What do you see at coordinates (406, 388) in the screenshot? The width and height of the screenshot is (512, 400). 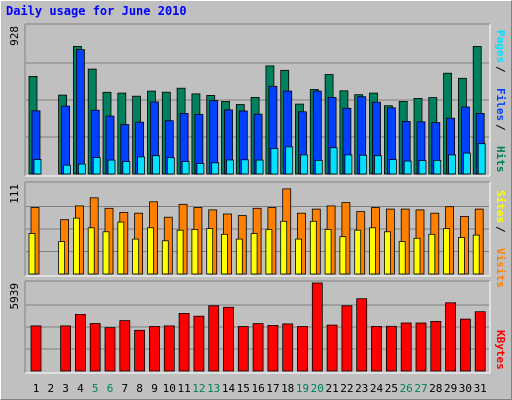 I see `x-tick-label: 26` at bounding box center [406, 388].